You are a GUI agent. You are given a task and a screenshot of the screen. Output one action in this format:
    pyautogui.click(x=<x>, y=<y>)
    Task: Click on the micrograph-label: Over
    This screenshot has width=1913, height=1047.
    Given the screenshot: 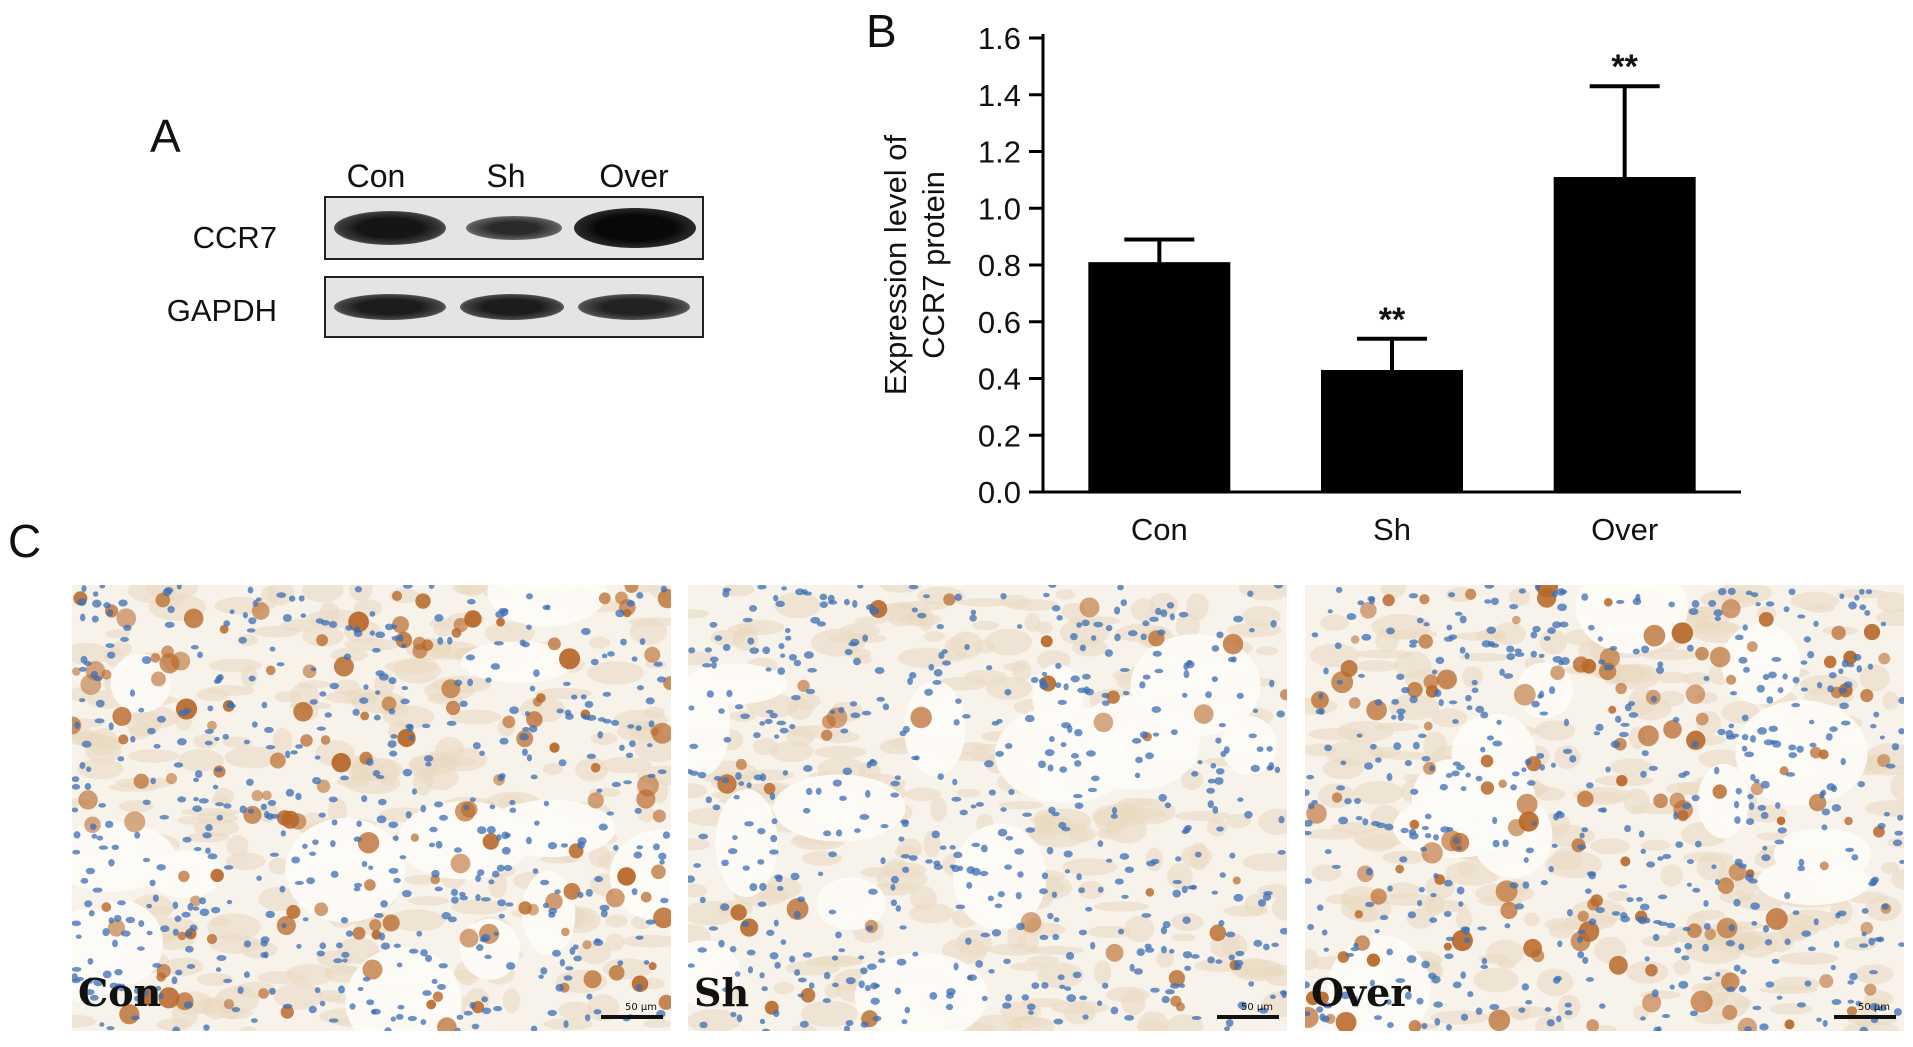 What is the action you would take?
    pyautogui.click(x=1361, y=992)
    